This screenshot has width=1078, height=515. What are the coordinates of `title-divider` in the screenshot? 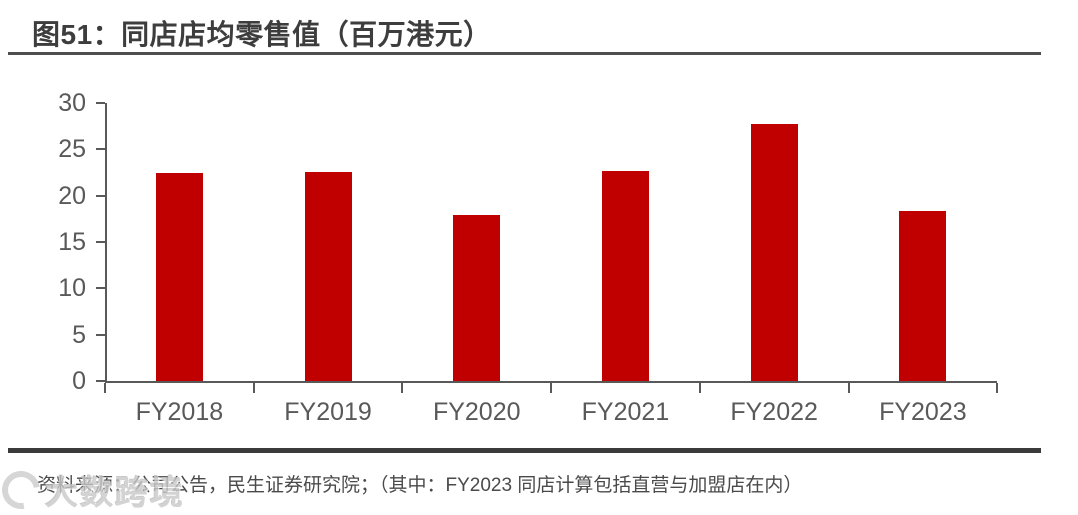 It's located at (524, 53).